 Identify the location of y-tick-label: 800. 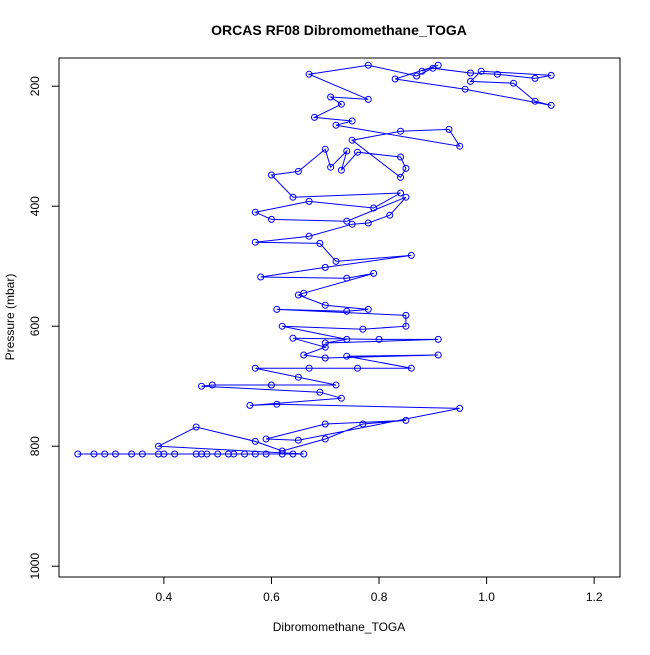
(35, 446).